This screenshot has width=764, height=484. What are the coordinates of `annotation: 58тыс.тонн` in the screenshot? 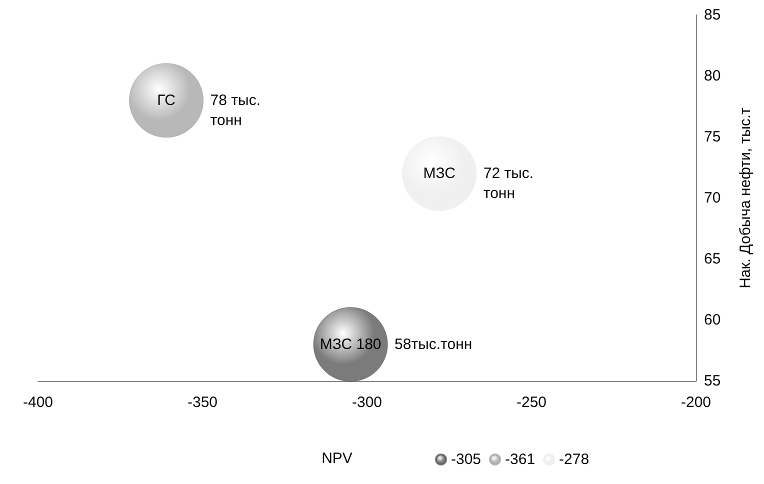 It's located at (433, 344).